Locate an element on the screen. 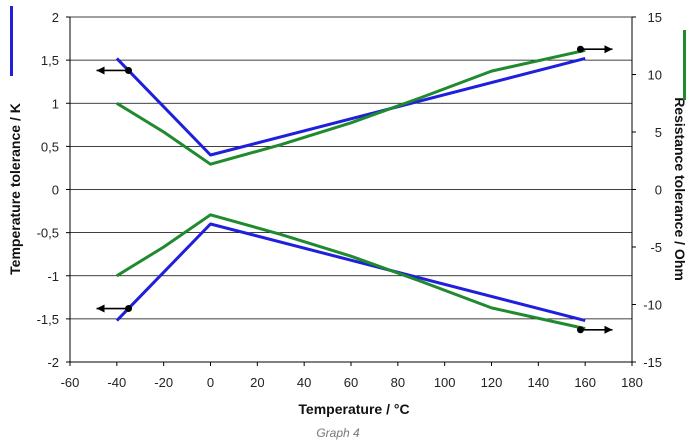 The height and width of the screenshot is (448, 689). x-tick-label: 80 is located at coordinates (398, 382).